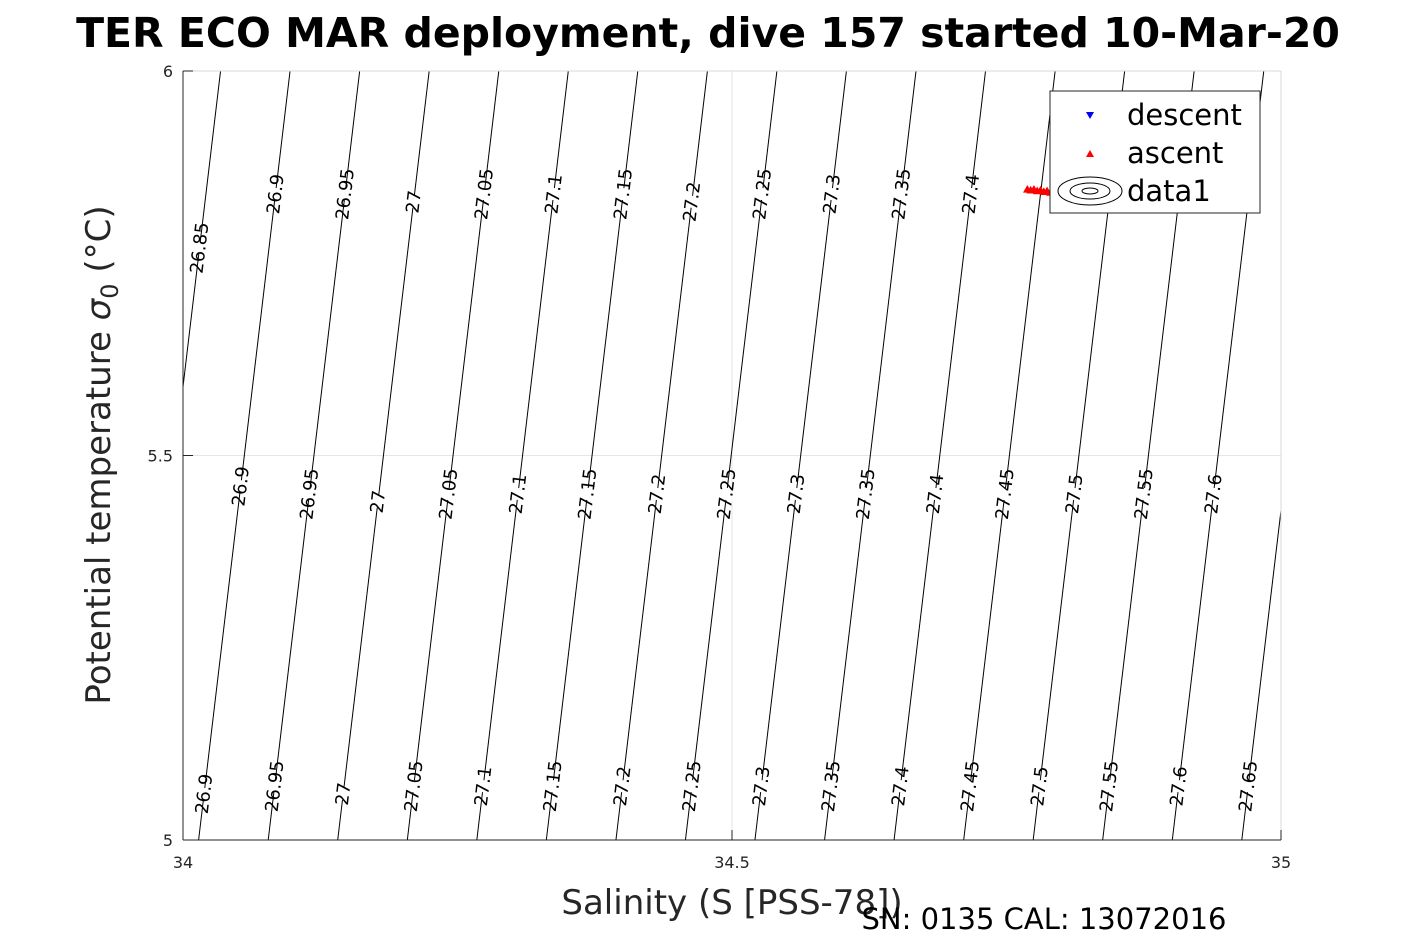 The width and height of the screenshot is (1417, 945). What do you see at coordinates (1281, 862) in the screenshot?
I see `x-tick-label: 35` at bounding box center [1281, 862].